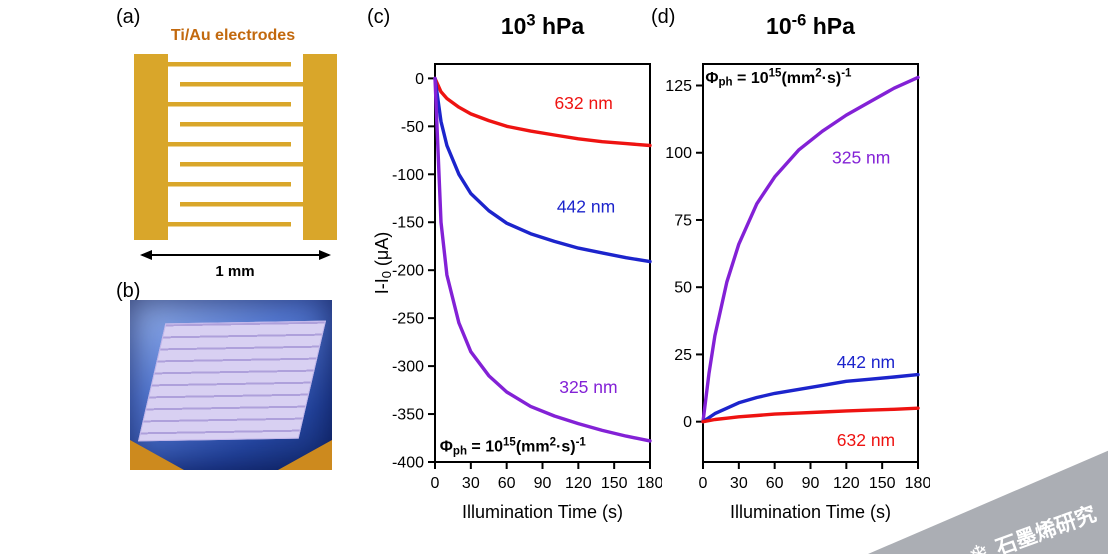 This screenshot has width=1108, height=554. Describe the element at coordinates (678, 86) in the screenshot. I see `y-tick-label: 125` at that location.